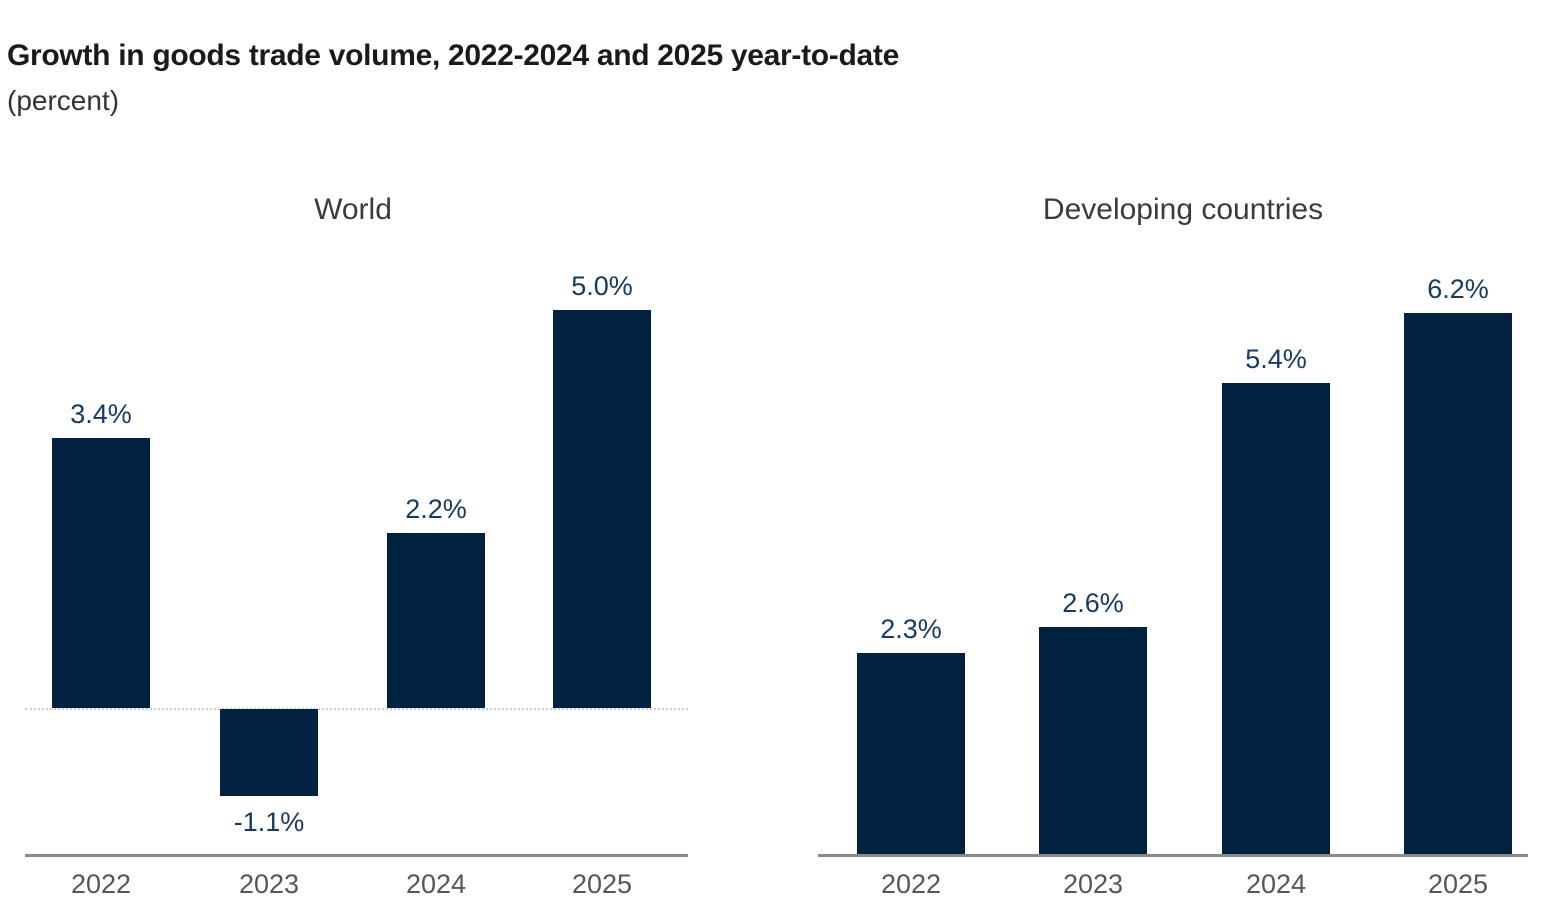  I want to click on figure-subtitle: (percent), so click(63, 100).